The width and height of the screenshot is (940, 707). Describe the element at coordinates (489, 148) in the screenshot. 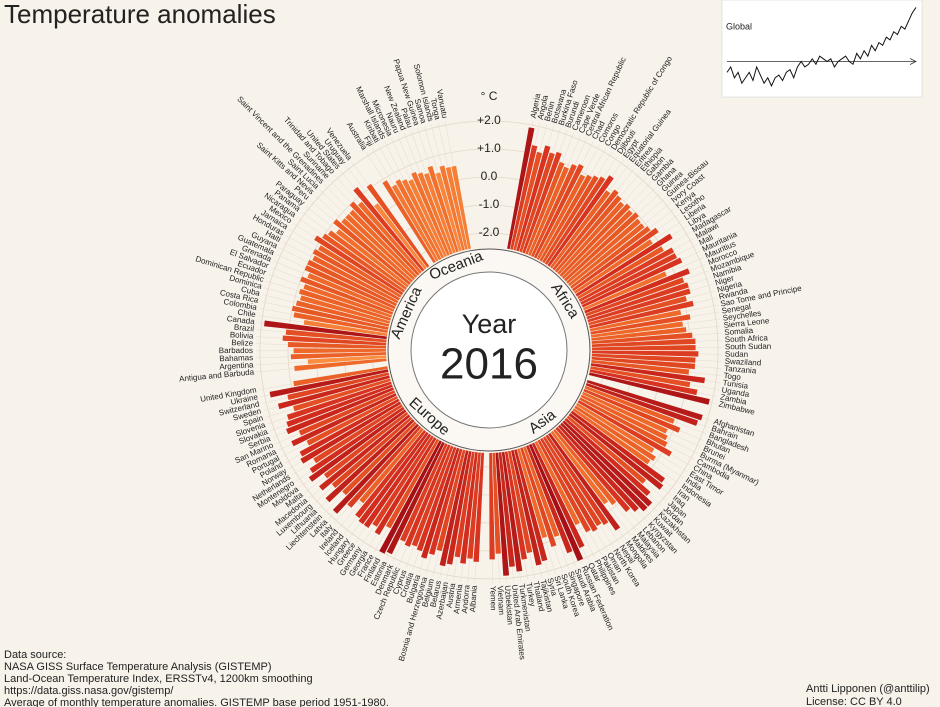

I see `y-tick-label: +1.0` at that location.